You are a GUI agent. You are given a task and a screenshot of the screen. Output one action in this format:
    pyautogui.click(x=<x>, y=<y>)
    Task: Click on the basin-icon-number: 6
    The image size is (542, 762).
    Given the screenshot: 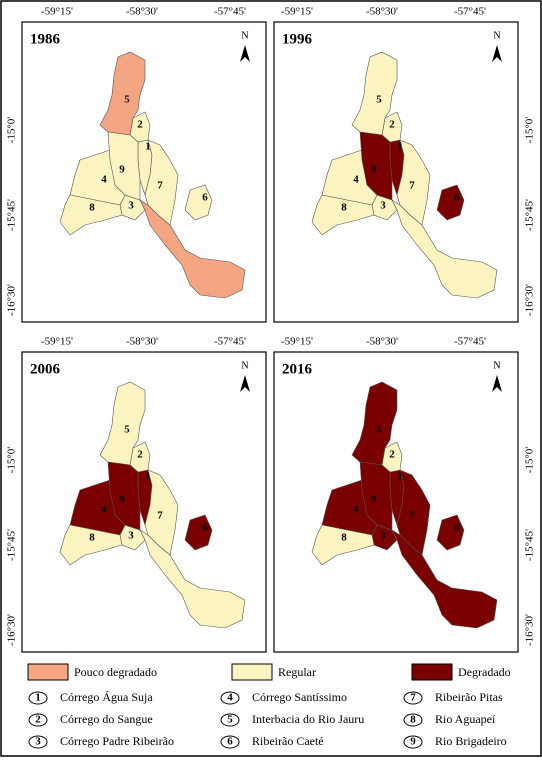 What is the action you would take?
    pyautogui.click(x=230, y=742)
    